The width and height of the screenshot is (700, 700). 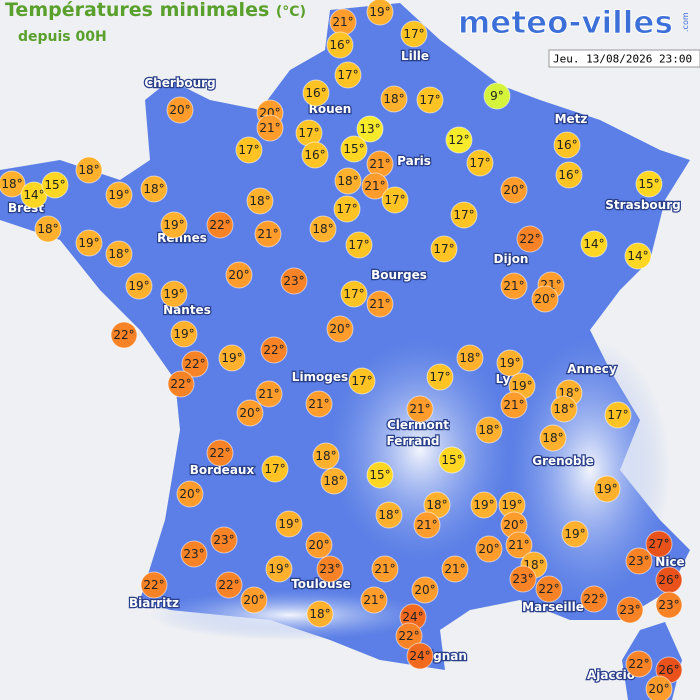 I want to click on city-label: Ferrand, so click(x=413, y=441).